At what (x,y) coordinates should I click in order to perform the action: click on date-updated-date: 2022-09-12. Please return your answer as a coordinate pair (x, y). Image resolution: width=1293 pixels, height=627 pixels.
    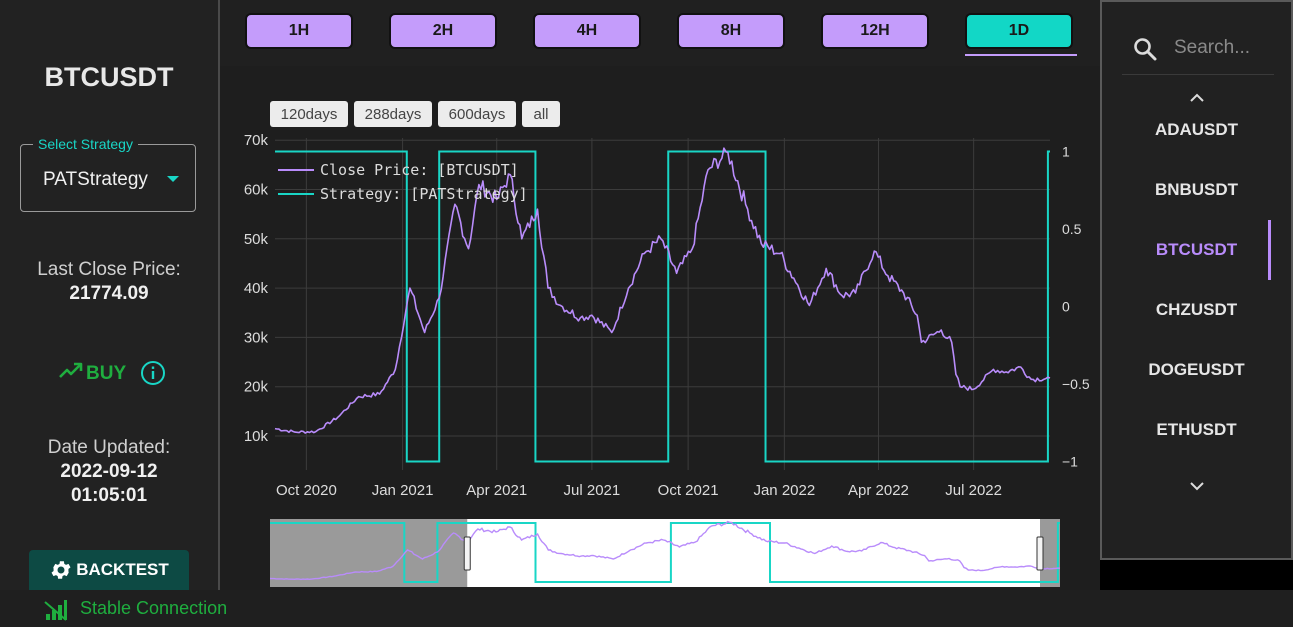
    Looking at the image, I should click on (109, 471).